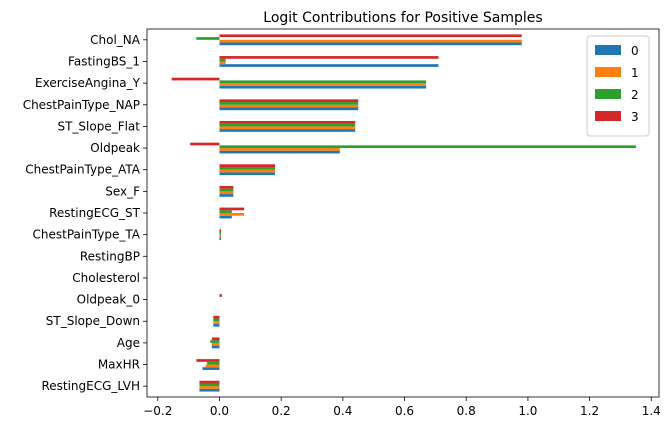 The image size is (665, 433). I want to click on x-tick-label: 1.2, so click(589, 411).